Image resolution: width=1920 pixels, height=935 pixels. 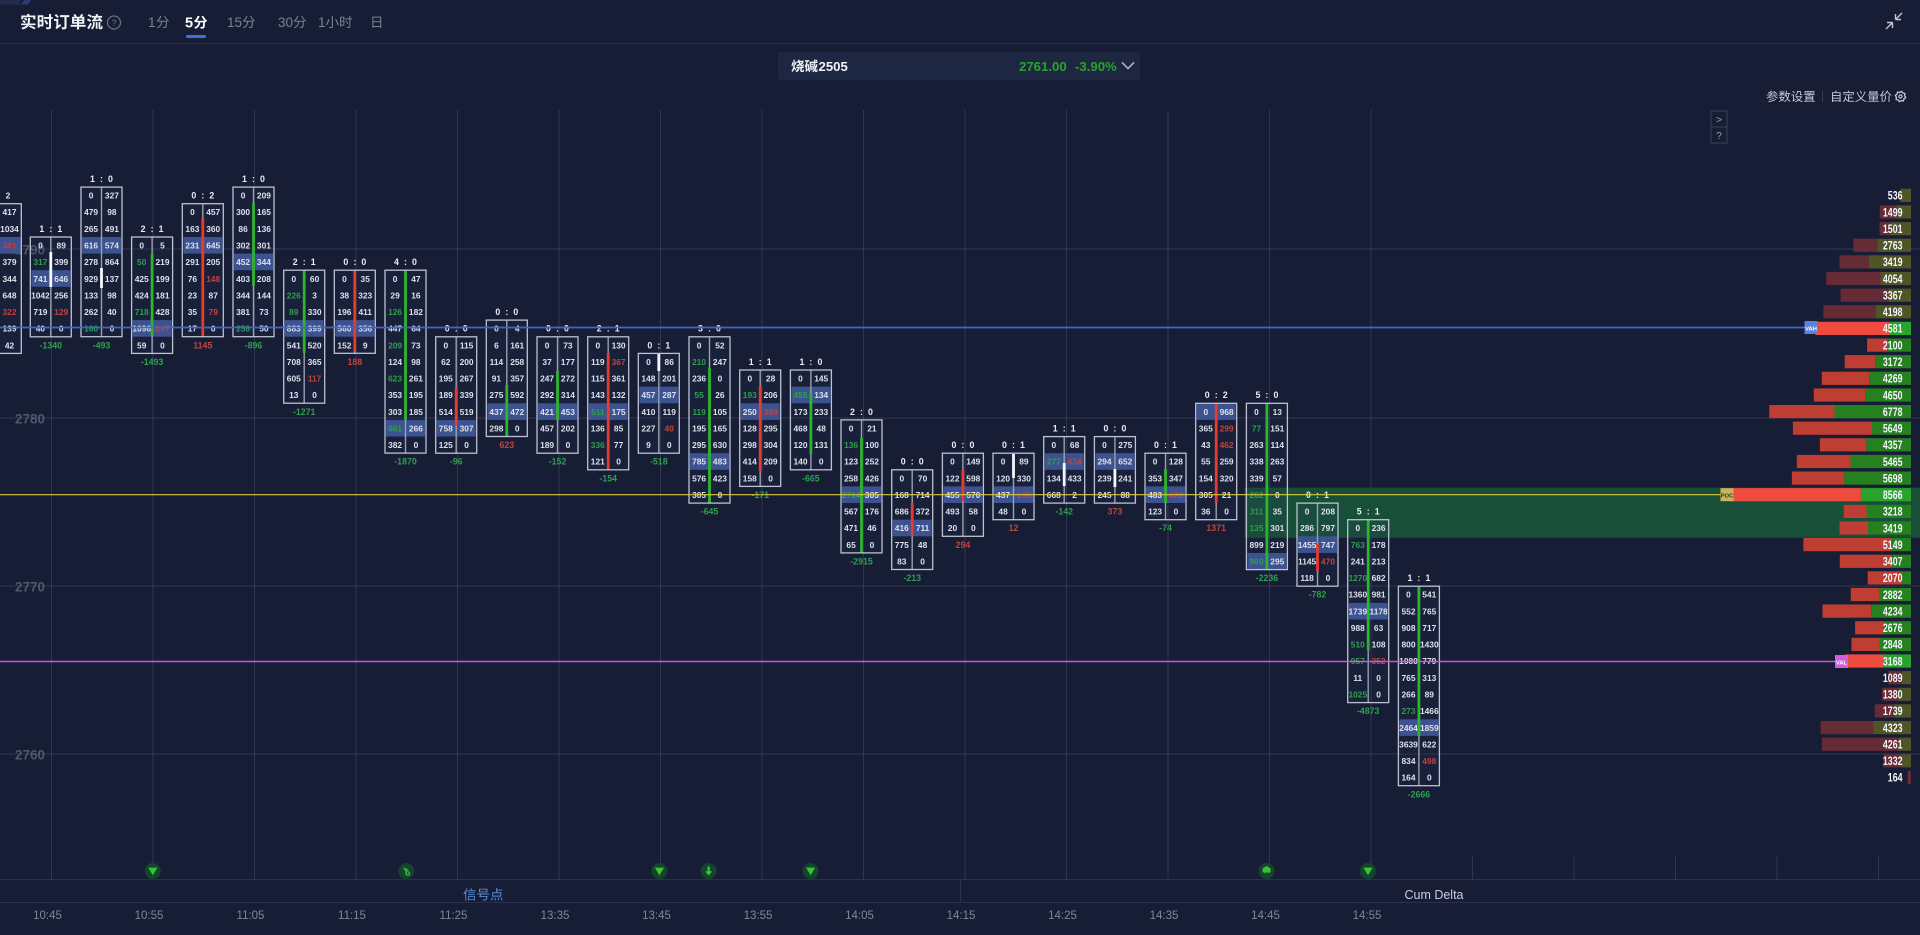 What do you see at coordinates (1216, 528) in the screenshot?
I see `svg-text: 1371` at bounding box center [1216, 528].